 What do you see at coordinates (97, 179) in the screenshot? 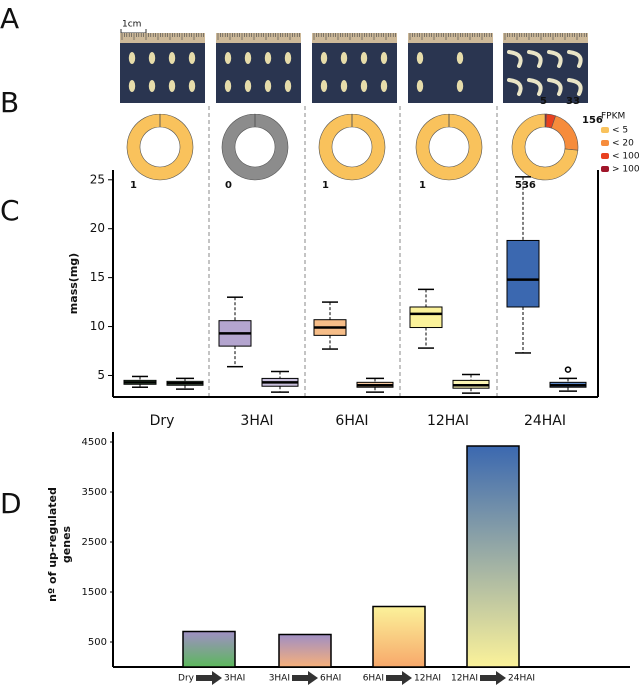
I see `y-tick-label: 25` at bounding box center [97, 179].